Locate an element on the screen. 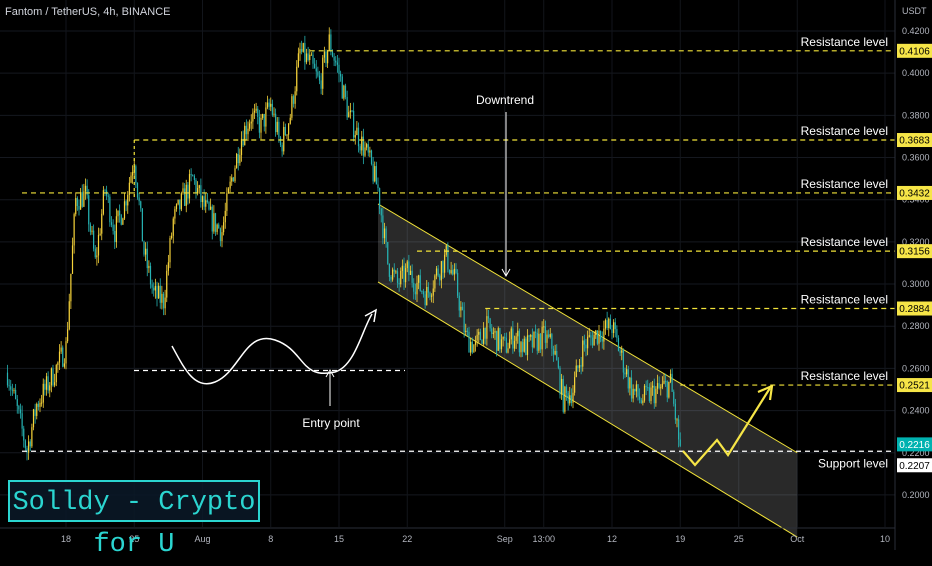 This screenshot has height=566, width=932. x-tick-label: 18 is located at coordinates (66, 539).